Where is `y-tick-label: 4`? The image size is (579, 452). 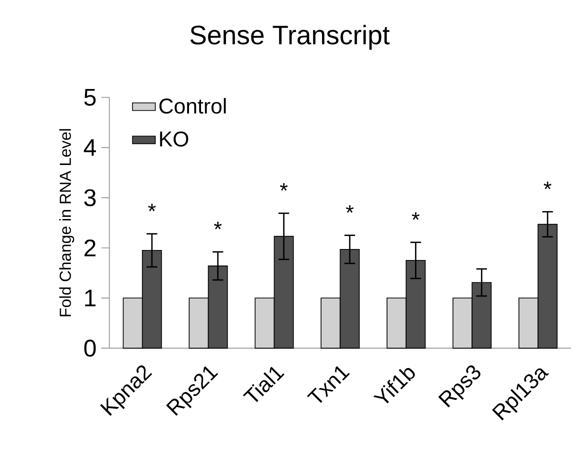 y-tick-label: 4 is located at coordinates (90, 147).